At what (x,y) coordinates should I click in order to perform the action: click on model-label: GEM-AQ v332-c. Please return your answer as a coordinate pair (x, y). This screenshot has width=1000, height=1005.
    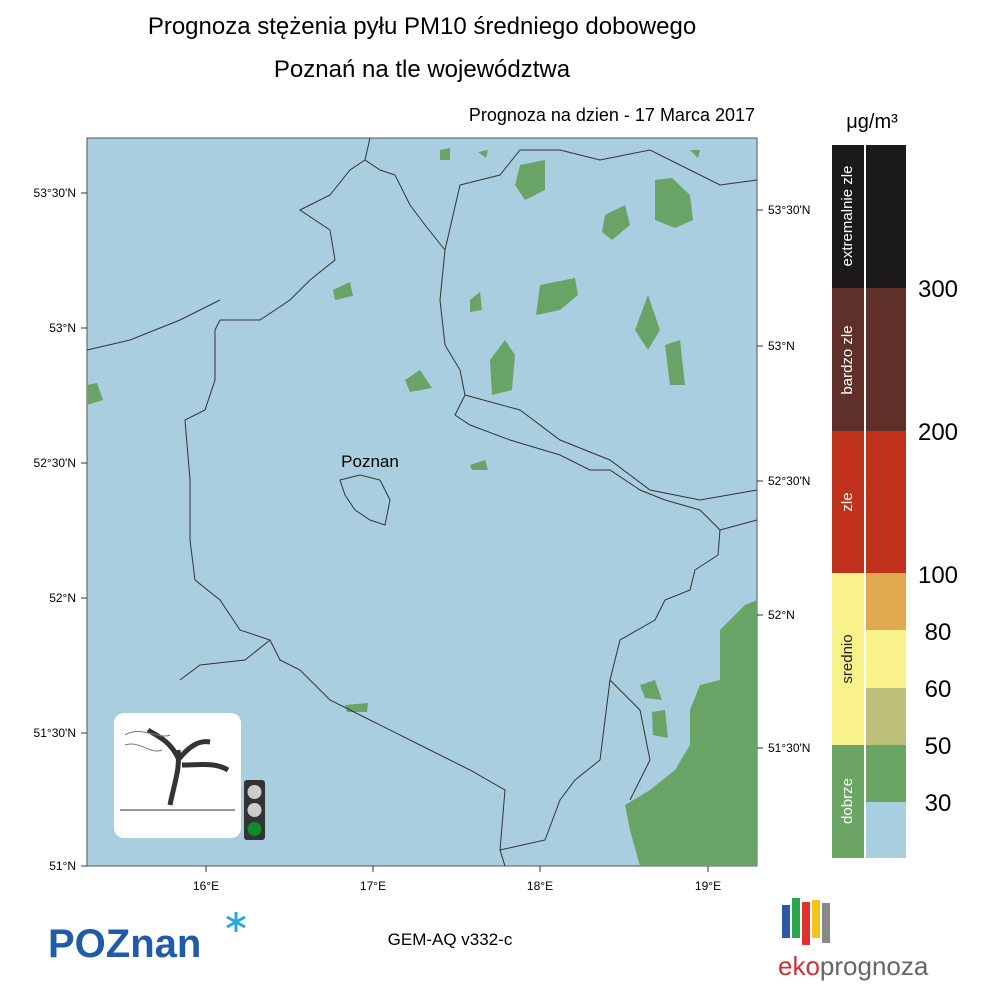
    Looking at the image, I should click on (450, 939).